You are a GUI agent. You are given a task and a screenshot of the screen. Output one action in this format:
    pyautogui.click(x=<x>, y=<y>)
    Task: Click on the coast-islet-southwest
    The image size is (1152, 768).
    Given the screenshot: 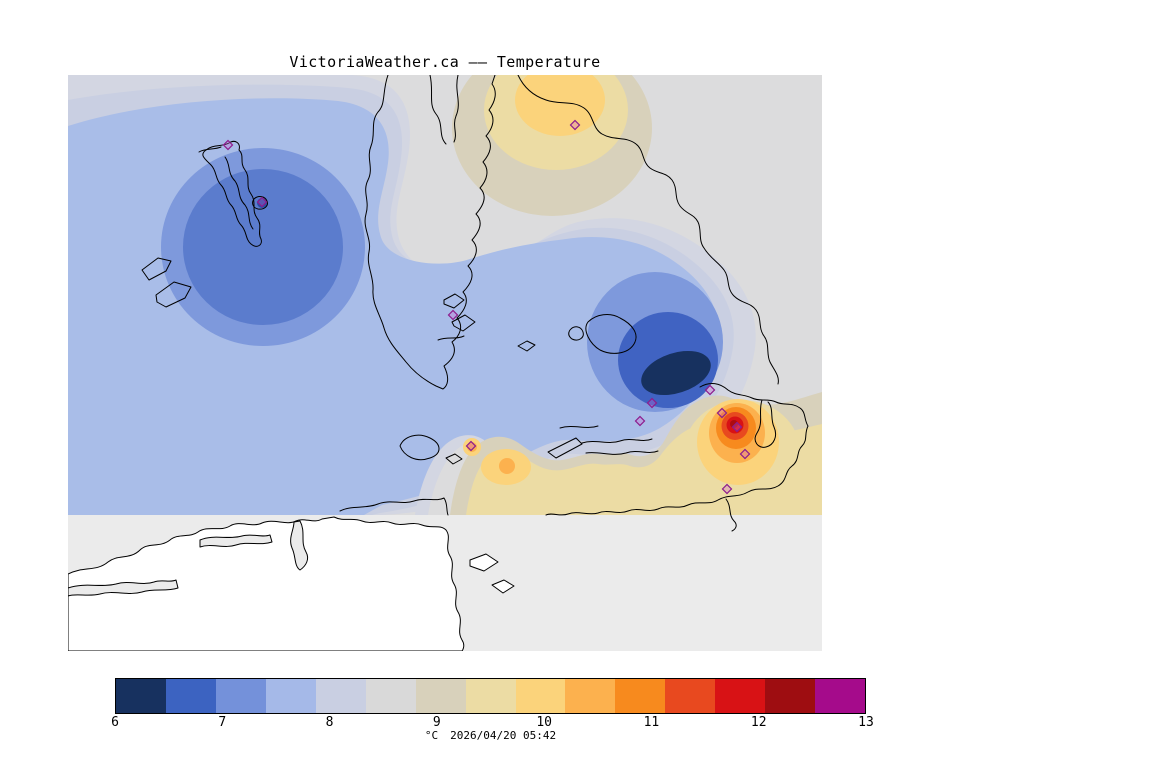 What is the action you would take?
    pyautogui.click(x=454, y=459)
    